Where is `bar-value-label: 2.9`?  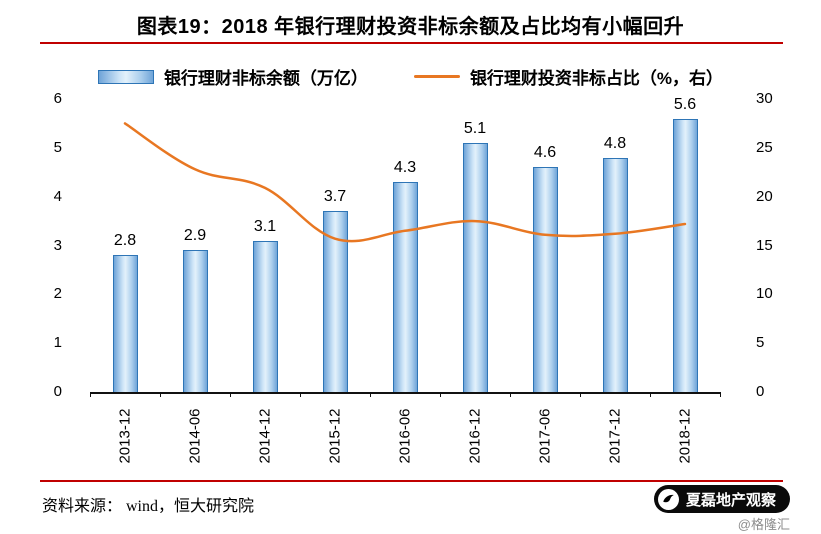 bar-value-label: 2.9 is located at coordinates (195, 236).